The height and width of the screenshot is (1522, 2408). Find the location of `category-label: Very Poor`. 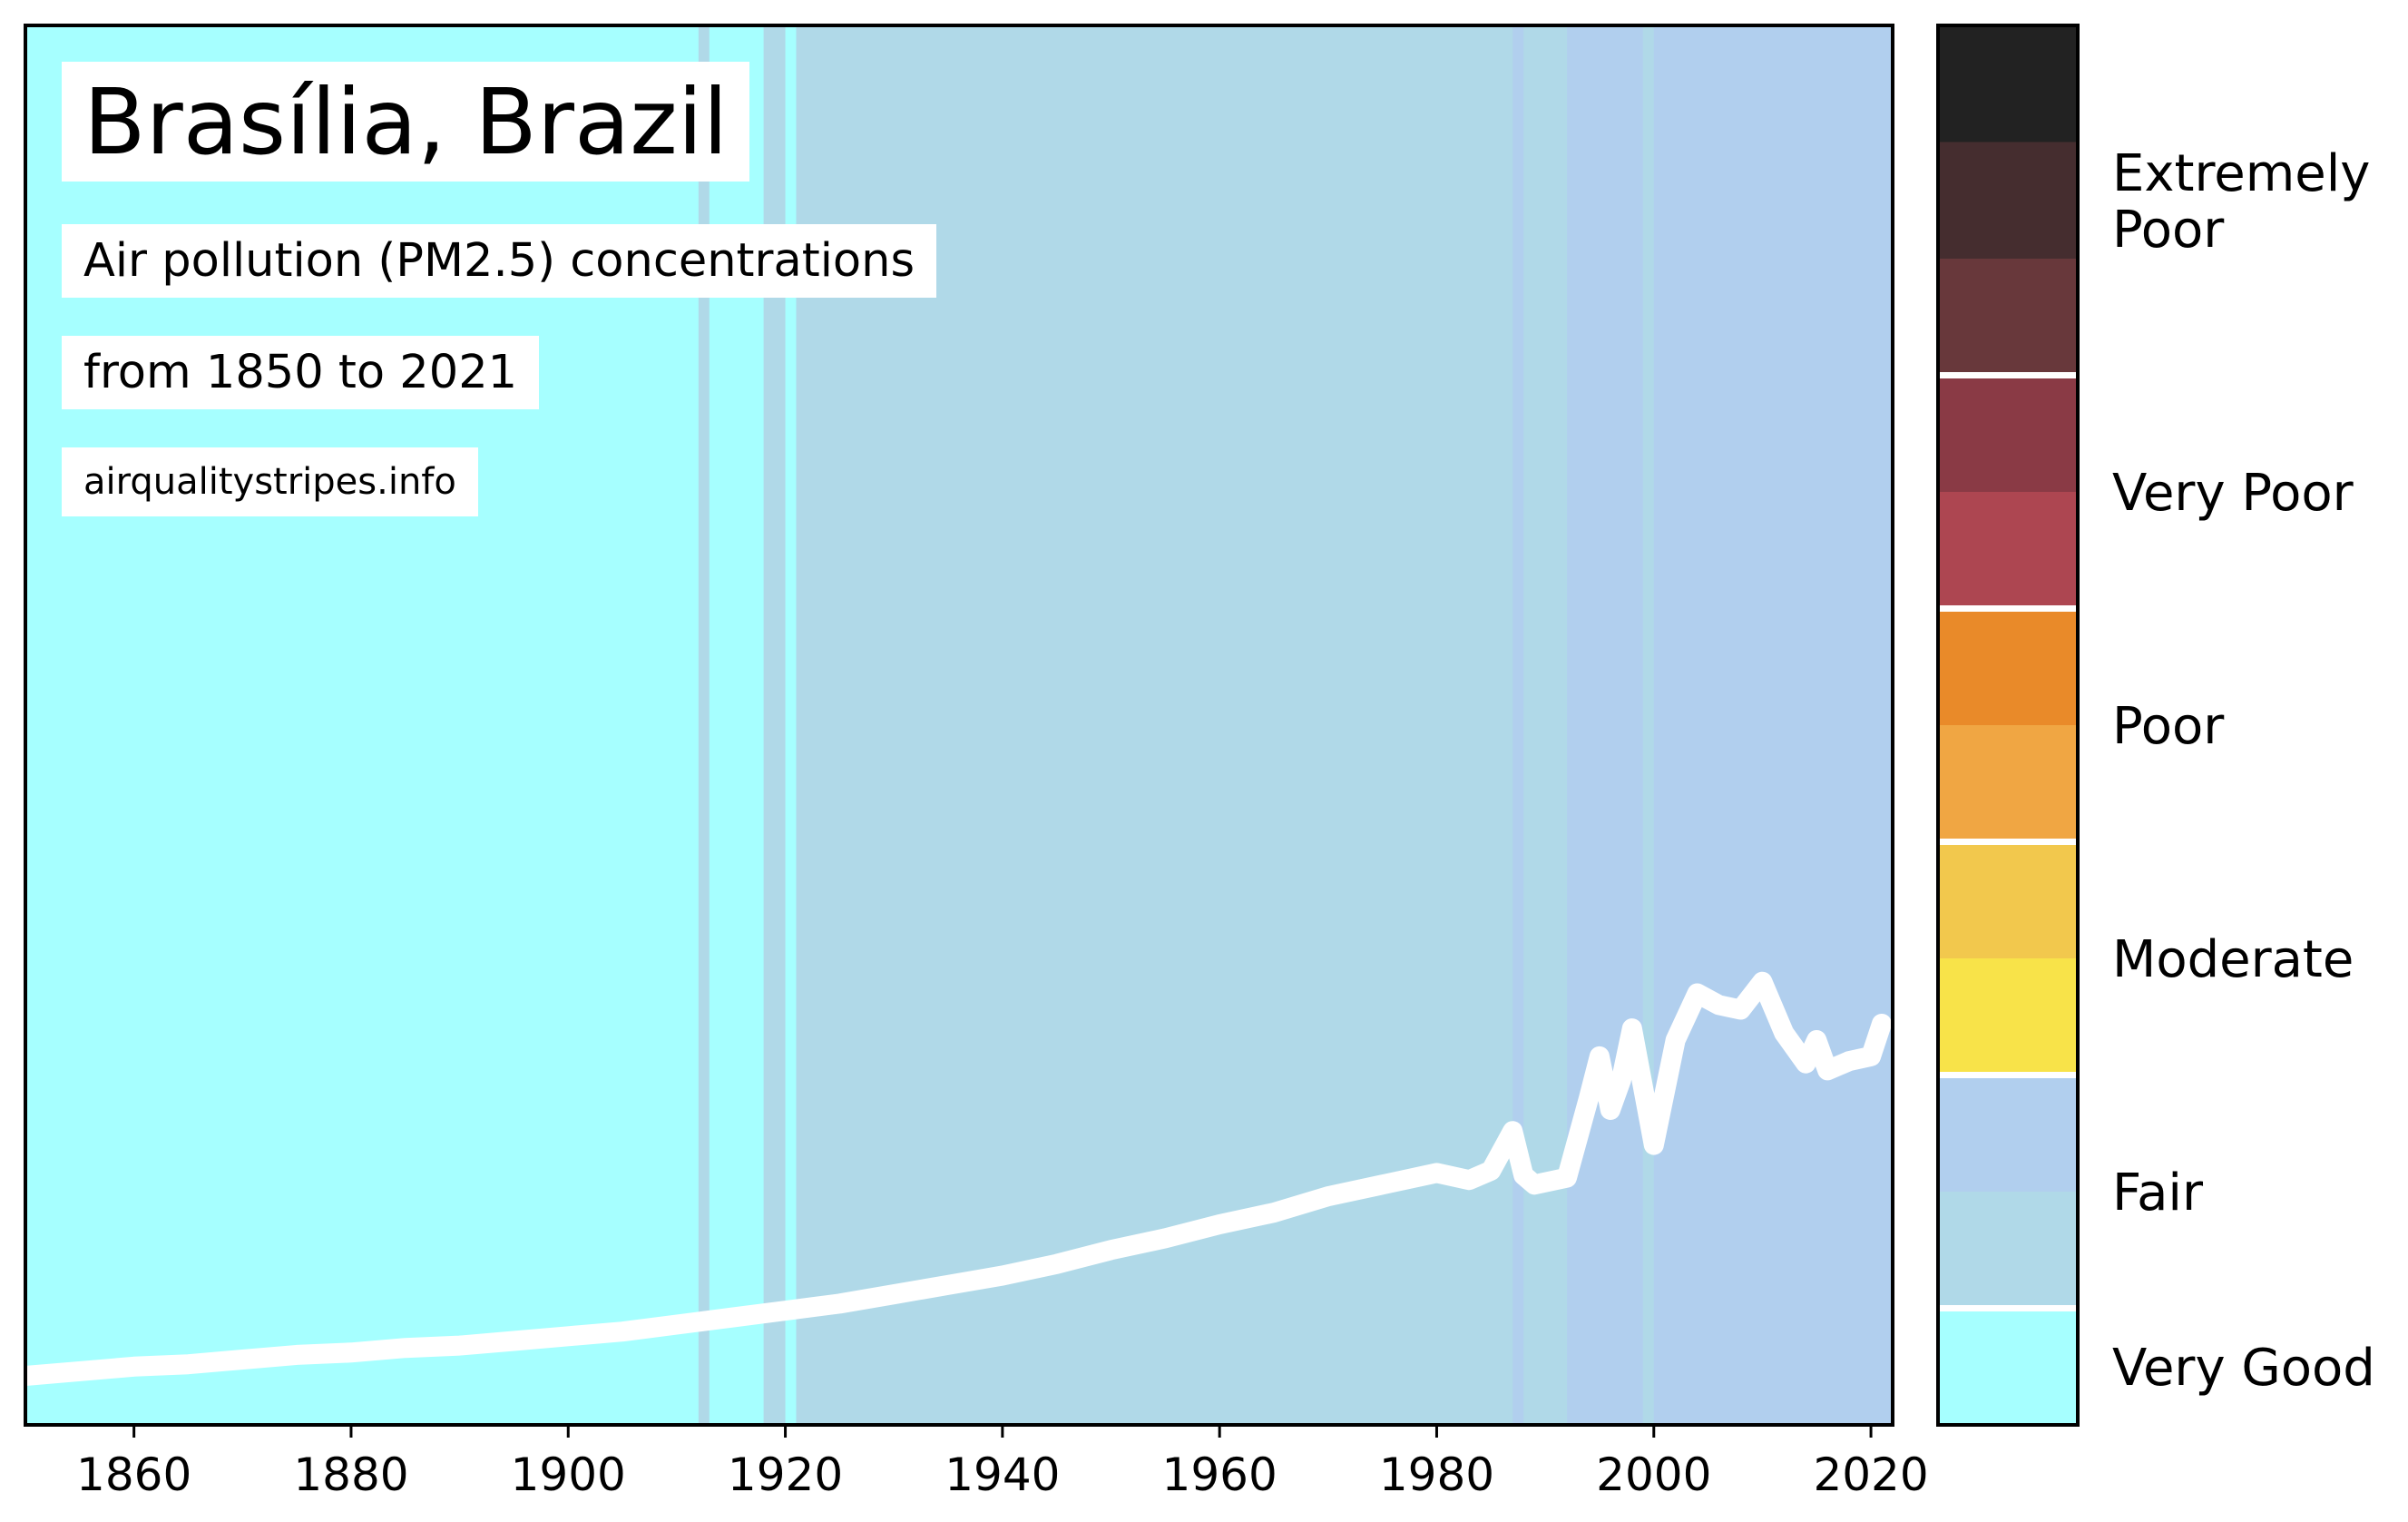

category-label: Very Poor is located at coordinates (2233, 493).